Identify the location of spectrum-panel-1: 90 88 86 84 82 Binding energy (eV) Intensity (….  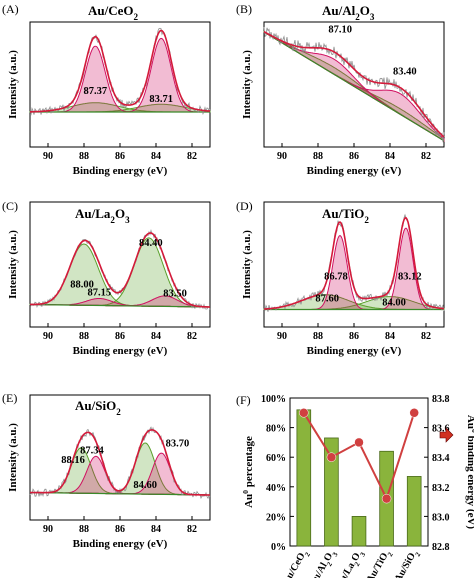
(106, 89).